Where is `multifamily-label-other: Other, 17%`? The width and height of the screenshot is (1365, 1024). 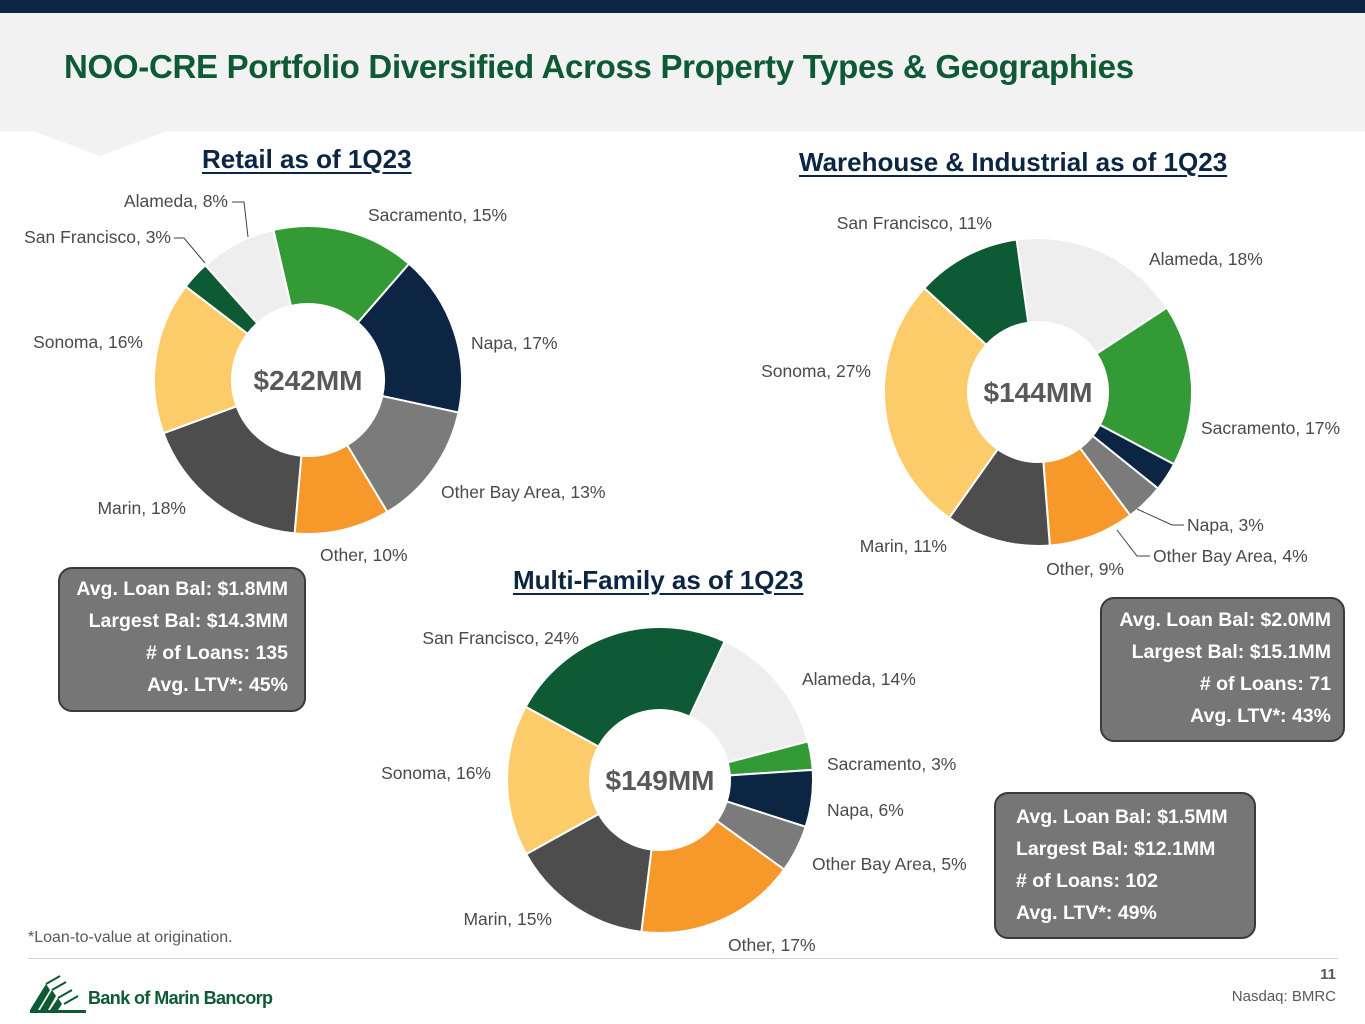 multifamily-label-other: Other, 17% is located at coordinates (772, 945).